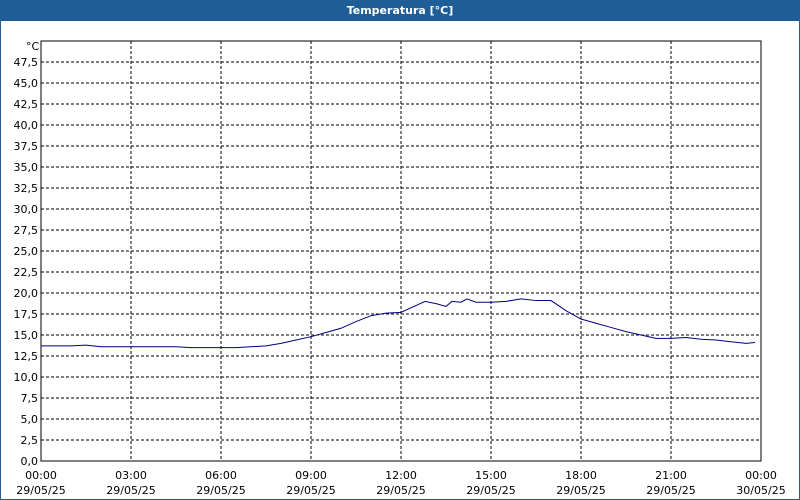 The height and width of the screenshot is (500, 800). Describe the element at coordinates (26, 377) in the screenshot. I see `y-tick-label: 10,0` at that location.